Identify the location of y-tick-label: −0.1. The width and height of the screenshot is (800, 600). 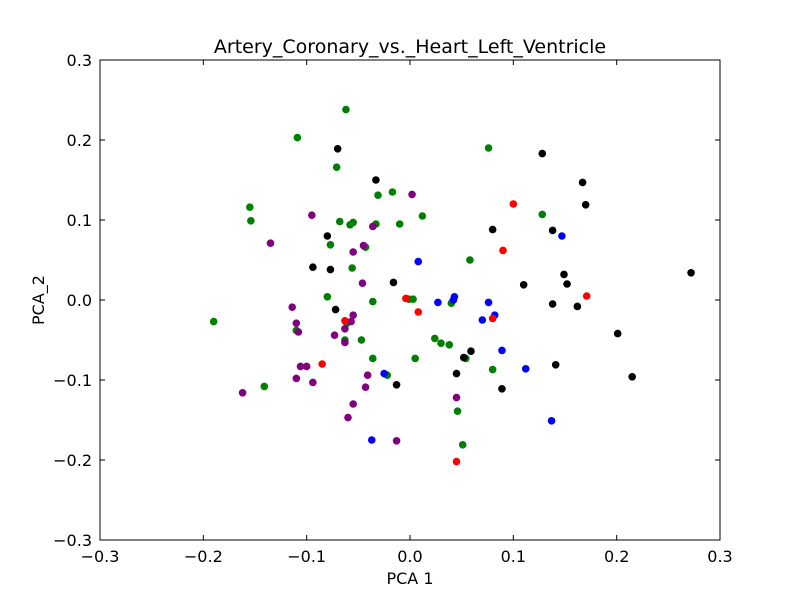
(72, 380).